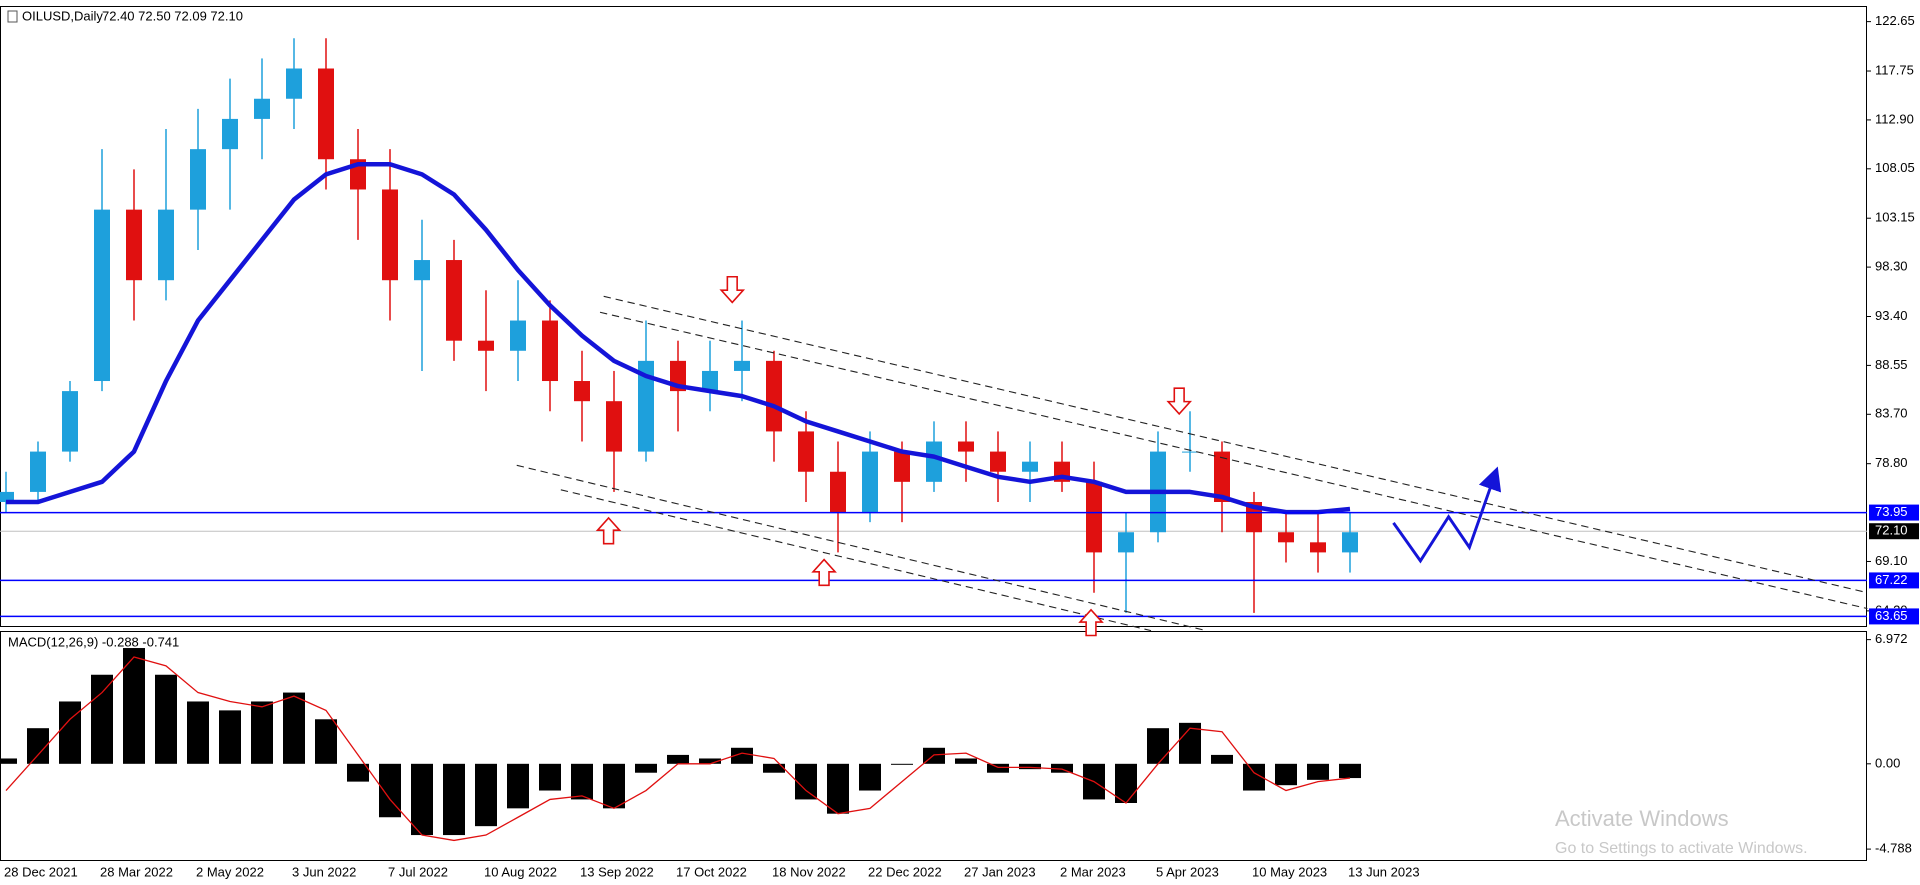 Image resolution: width=1920 pixels, height=885 pixels. What do you see at coordinates (520, 871) in the screenshot?
I see `x-tick-label: 10 Aug 2022` at bounding box center [520, 871].